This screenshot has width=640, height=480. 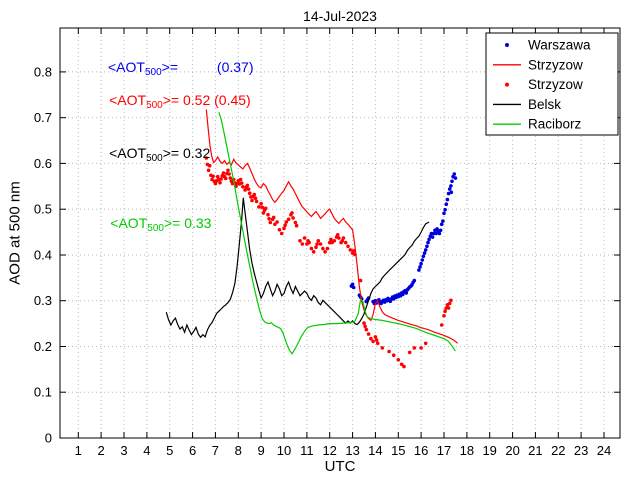 What do you see at coordinates (398, 450) in the screenshot?
I see `x-tick-label: 15` at bounding box center [398, 450].